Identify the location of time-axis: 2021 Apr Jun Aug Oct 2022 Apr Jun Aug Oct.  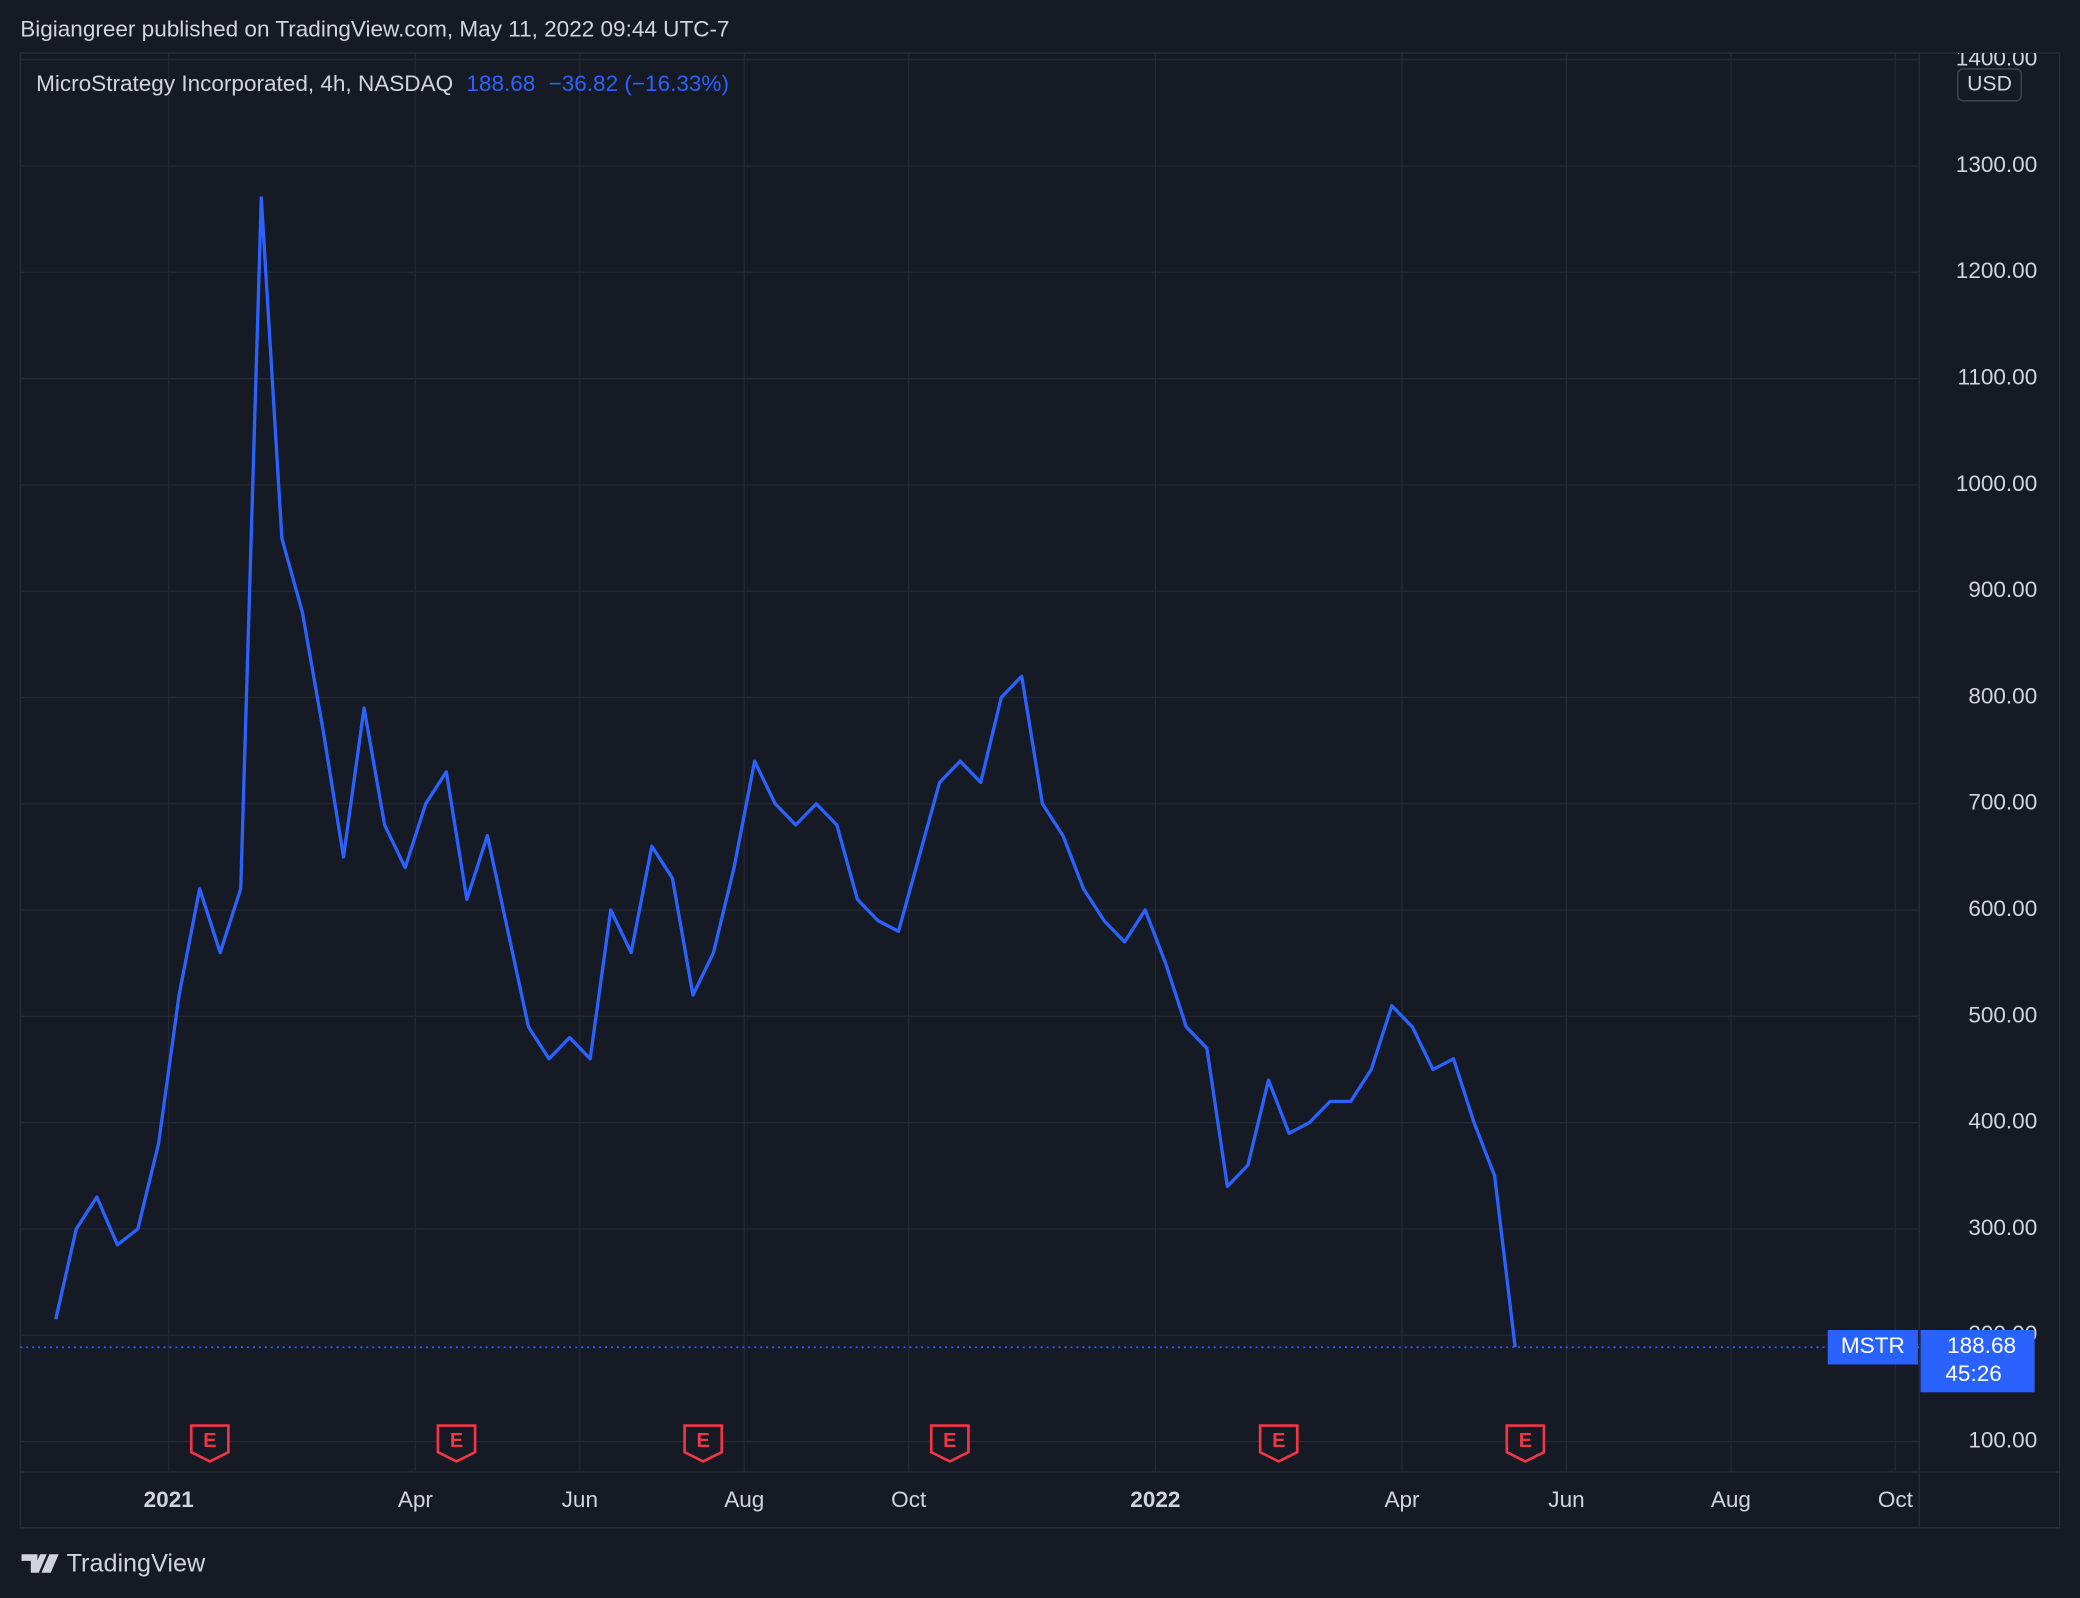
(1029, 1499).